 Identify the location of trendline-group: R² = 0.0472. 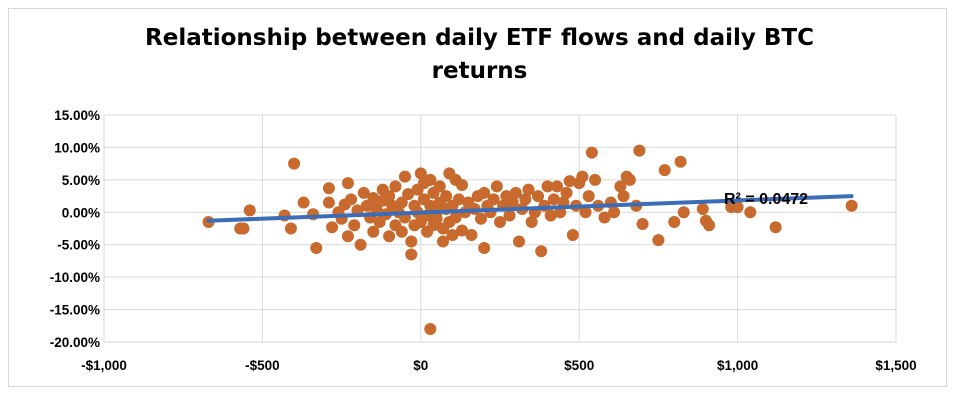
(530, 207).